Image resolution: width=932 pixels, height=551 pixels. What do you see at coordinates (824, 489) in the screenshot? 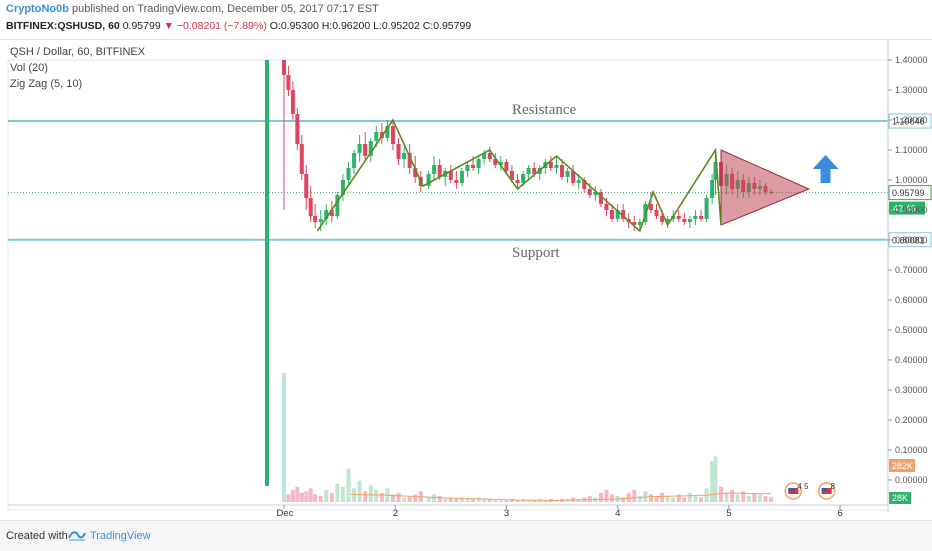
I see `flag-icon` at bounding box center [824, 489].